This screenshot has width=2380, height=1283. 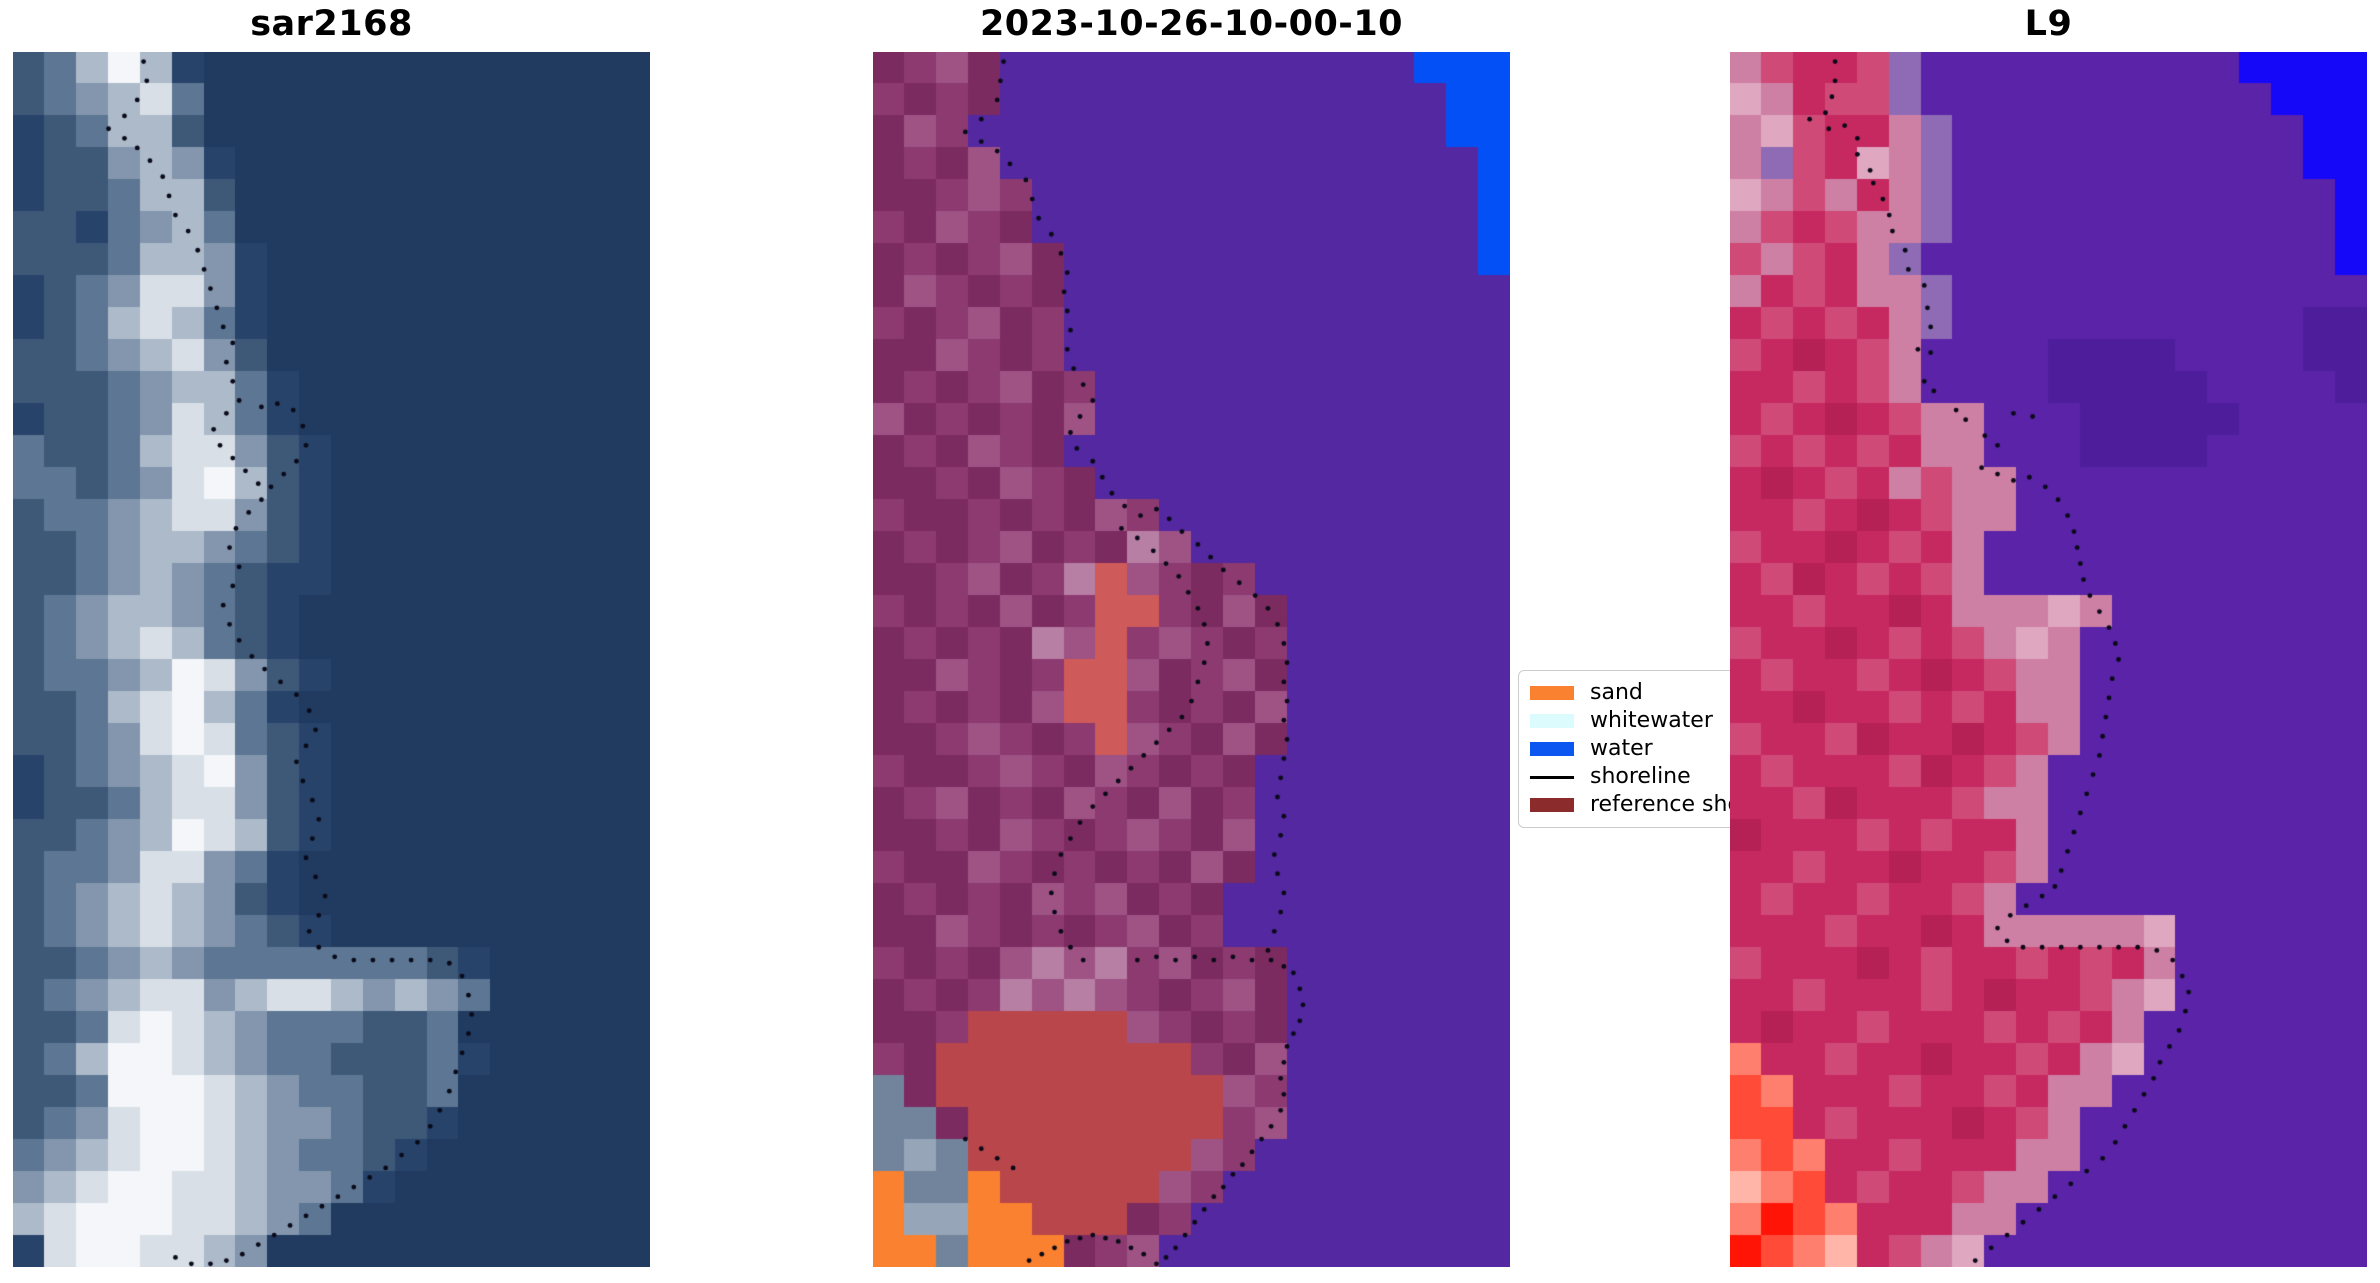 I want to click on legend-item-sand: sand, so click(x=1644, y=693).